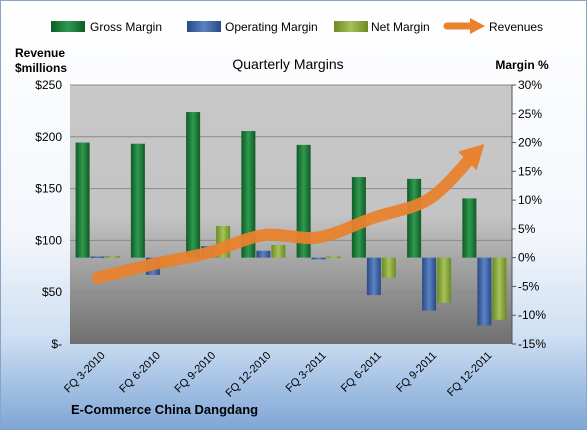 This screenshot has height=430, width=587. Describe the element at coordinates (471, 157) in the screenshot. I see `revenue-arrow-head` at that location.